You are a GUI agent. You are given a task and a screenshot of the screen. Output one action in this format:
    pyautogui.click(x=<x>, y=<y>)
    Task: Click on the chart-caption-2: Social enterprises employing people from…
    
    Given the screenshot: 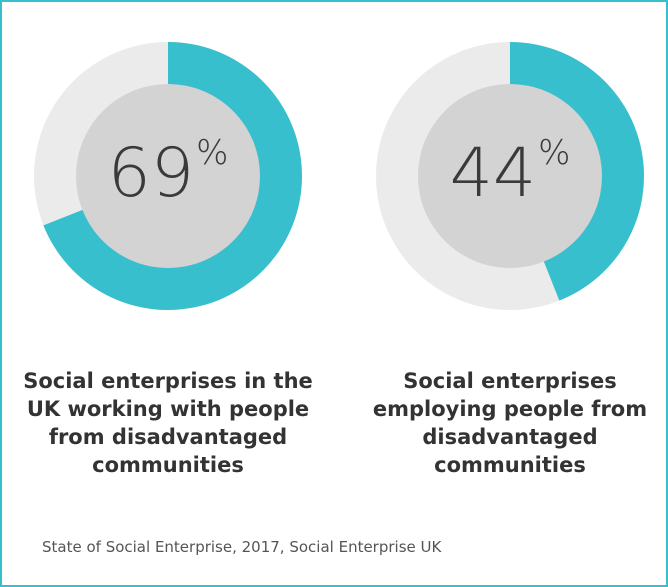 What is the action you would take?
    pyautogui.click(x=510, y=423)
    